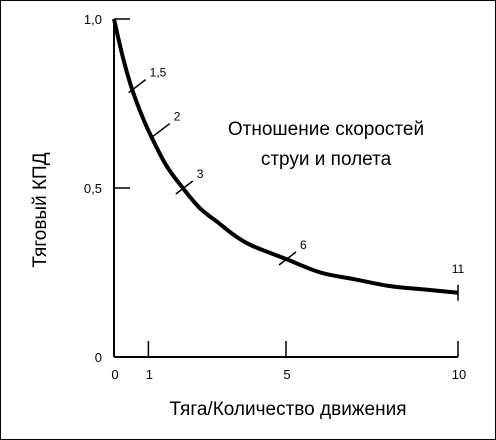  I want to click on x-tick-label: 1, so click(149, 374).